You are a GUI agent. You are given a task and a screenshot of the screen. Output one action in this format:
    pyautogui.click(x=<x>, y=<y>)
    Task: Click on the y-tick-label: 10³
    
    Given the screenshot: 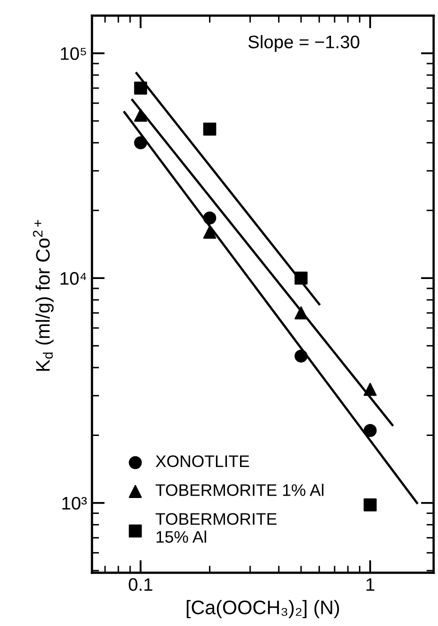 What is the action you would take?
    pyautogui.click(x=74, y=503)
    